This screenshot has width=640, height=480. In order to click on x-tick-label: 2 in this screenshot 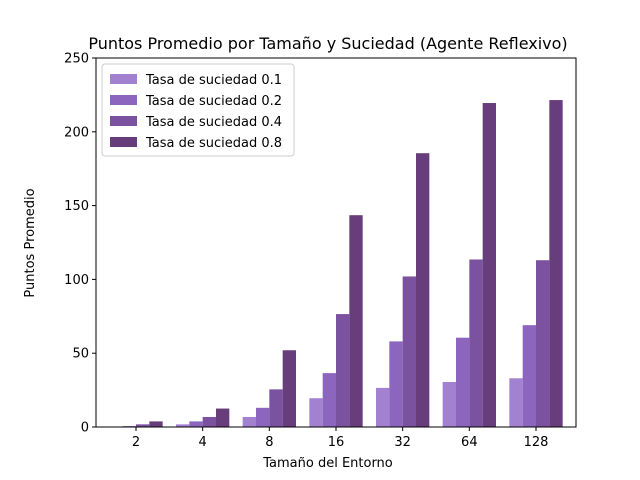, I will do `click(136, 442)`.